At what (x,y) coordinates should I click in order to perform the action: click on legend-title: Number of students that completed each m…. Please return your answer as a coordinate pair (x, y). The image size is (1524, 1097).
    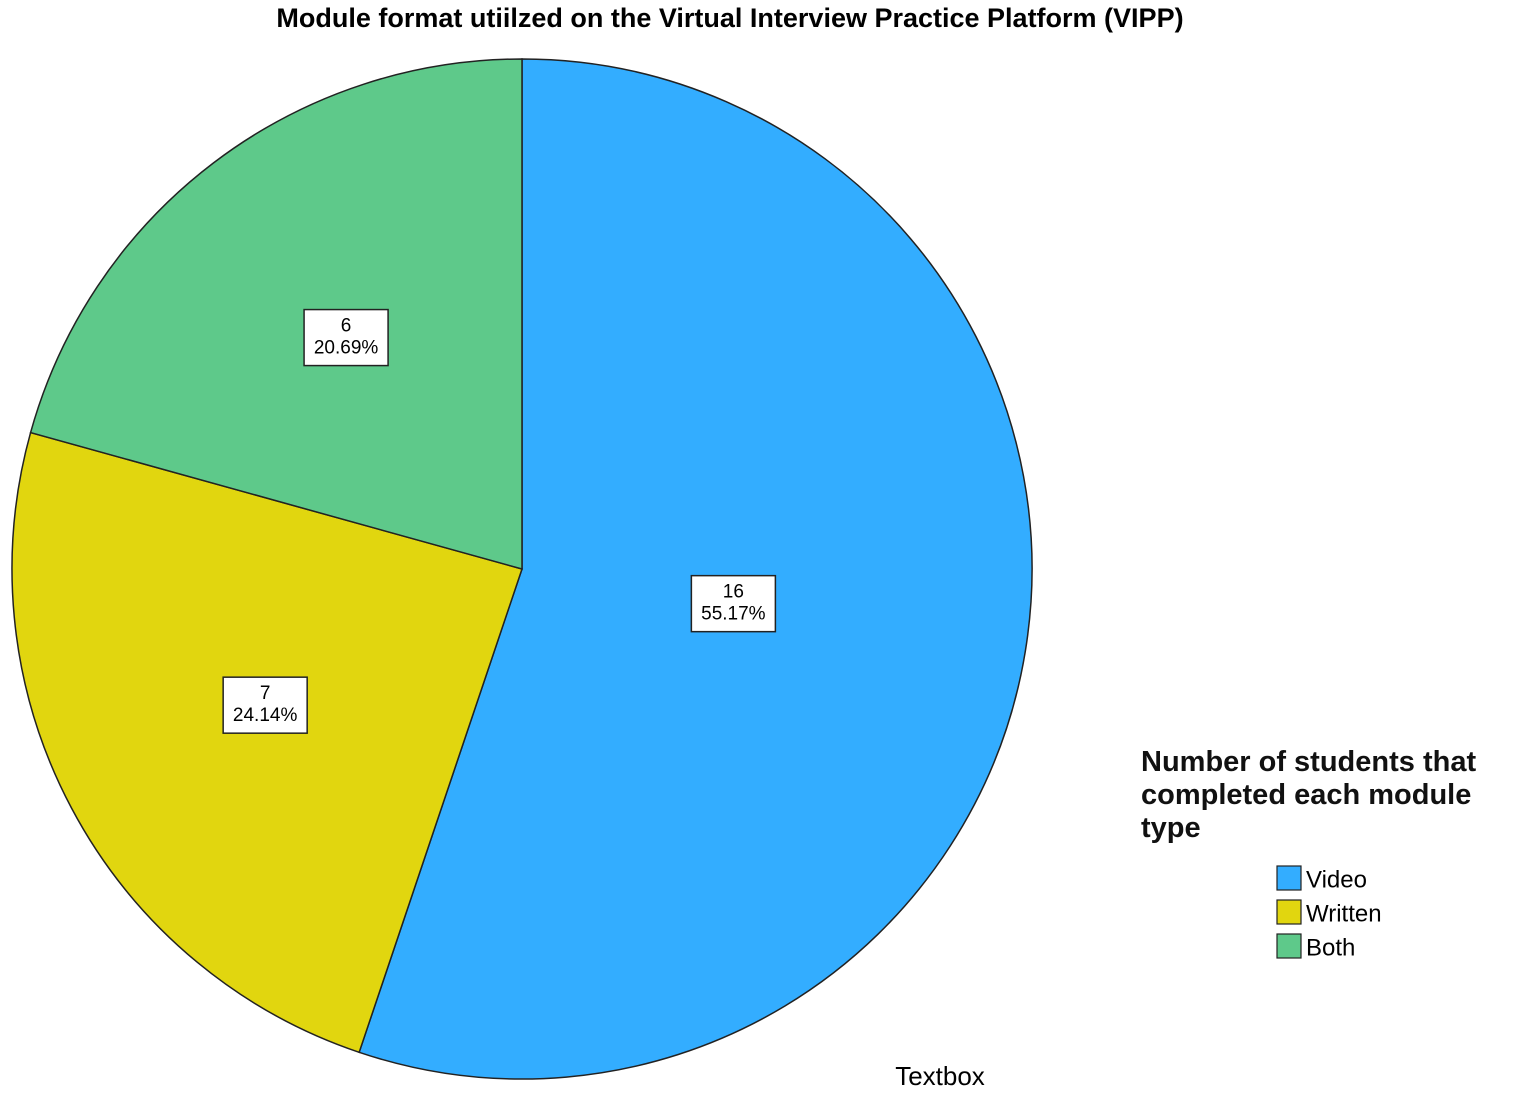
    Looking at the image, I should click on (1309, 795).